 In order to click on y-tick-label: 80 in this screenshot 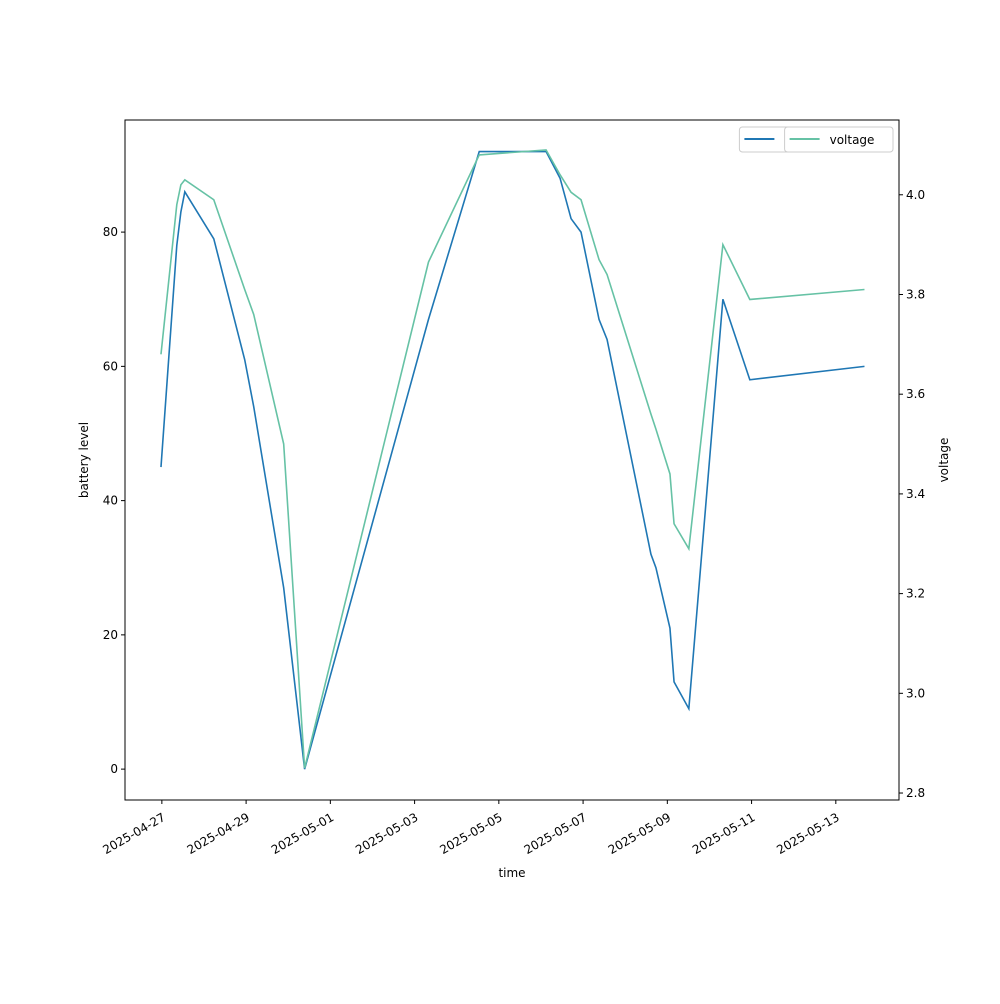, I will do `click(110, 232)`.